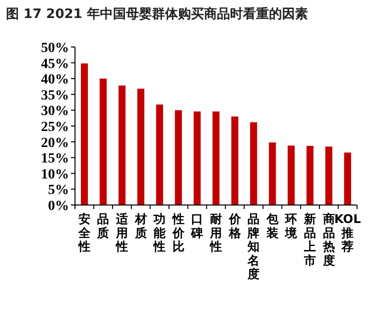 This screenshot has width=384, height=320. I want to click on y-tick-label: 30%, so click(55, 112).